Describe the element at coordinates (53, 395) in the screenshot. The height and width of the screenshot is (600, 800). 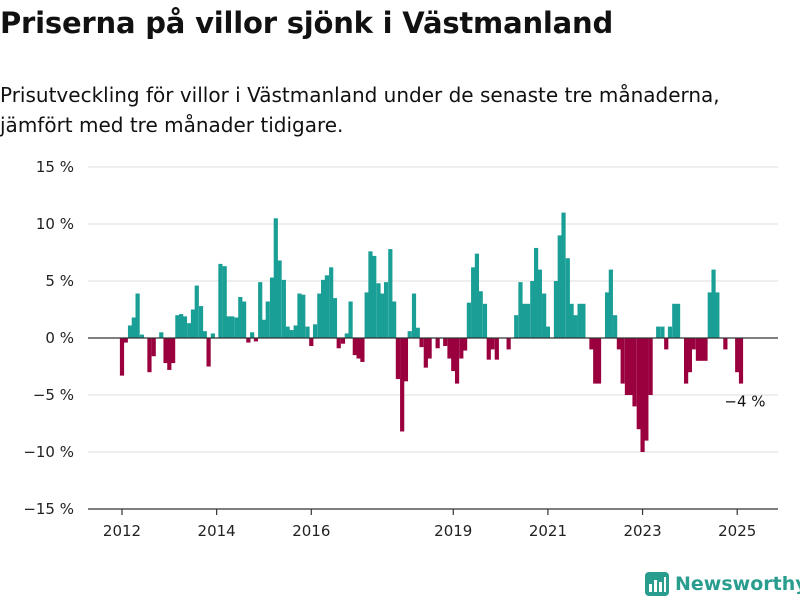
I see `y-tick-label: −5 %` at that location.